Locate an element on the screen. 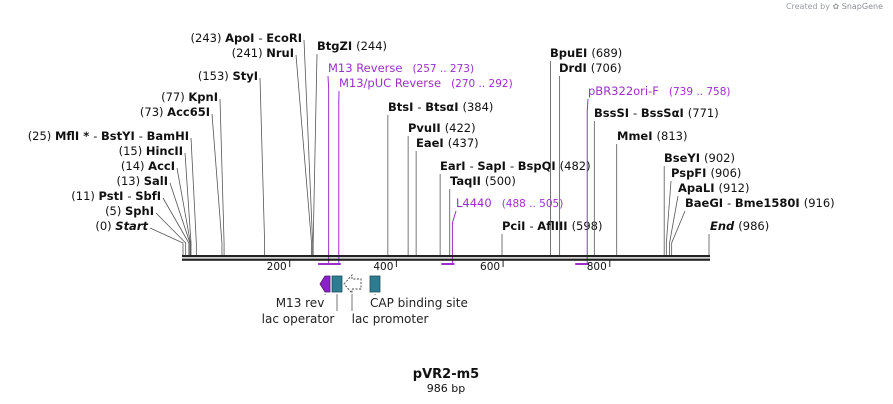  enzyme-name: SphI is located at coordinates (139, 211).